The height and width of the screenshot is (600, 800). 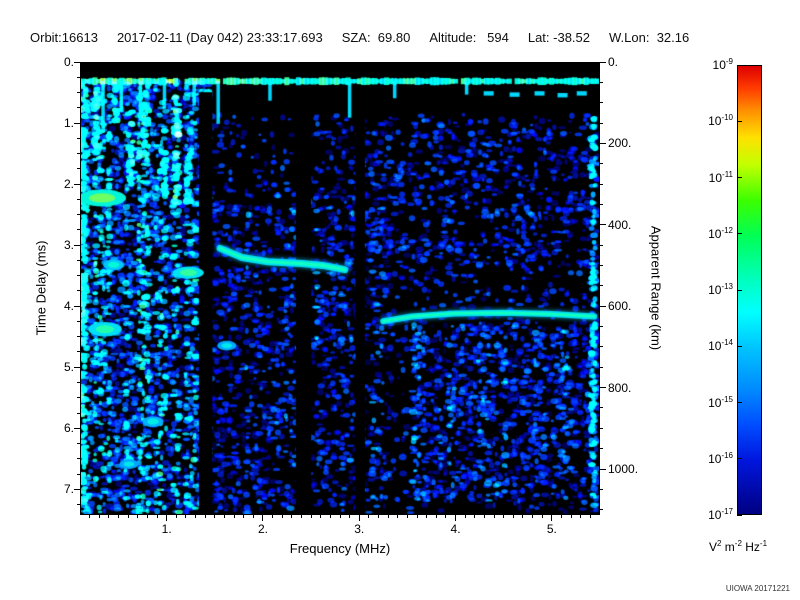 I want to click on x-tick-label: 2., so click(x=262, y=529).